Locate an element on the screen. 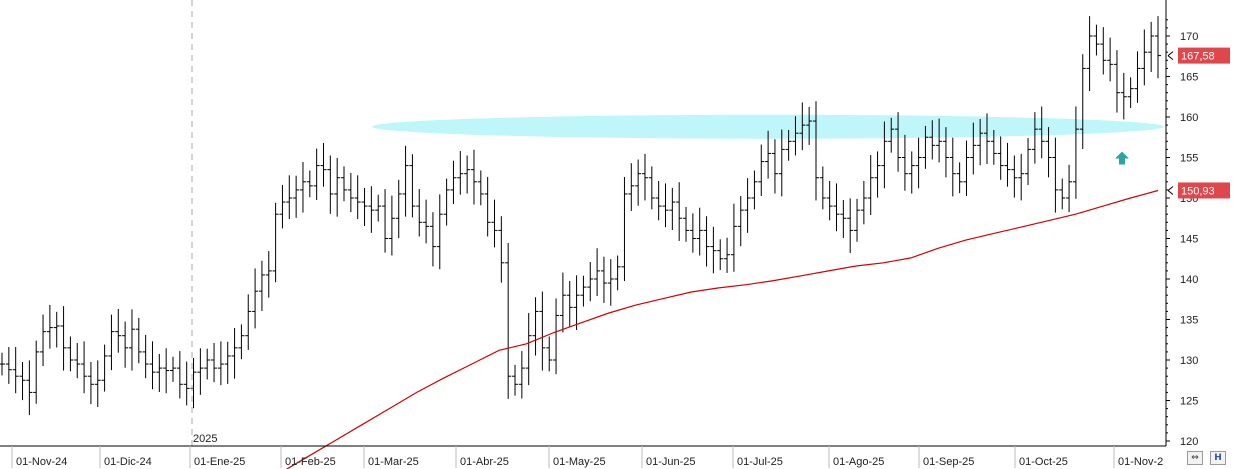  y-tick-label: 135 is located at coordinates (1189, 321).